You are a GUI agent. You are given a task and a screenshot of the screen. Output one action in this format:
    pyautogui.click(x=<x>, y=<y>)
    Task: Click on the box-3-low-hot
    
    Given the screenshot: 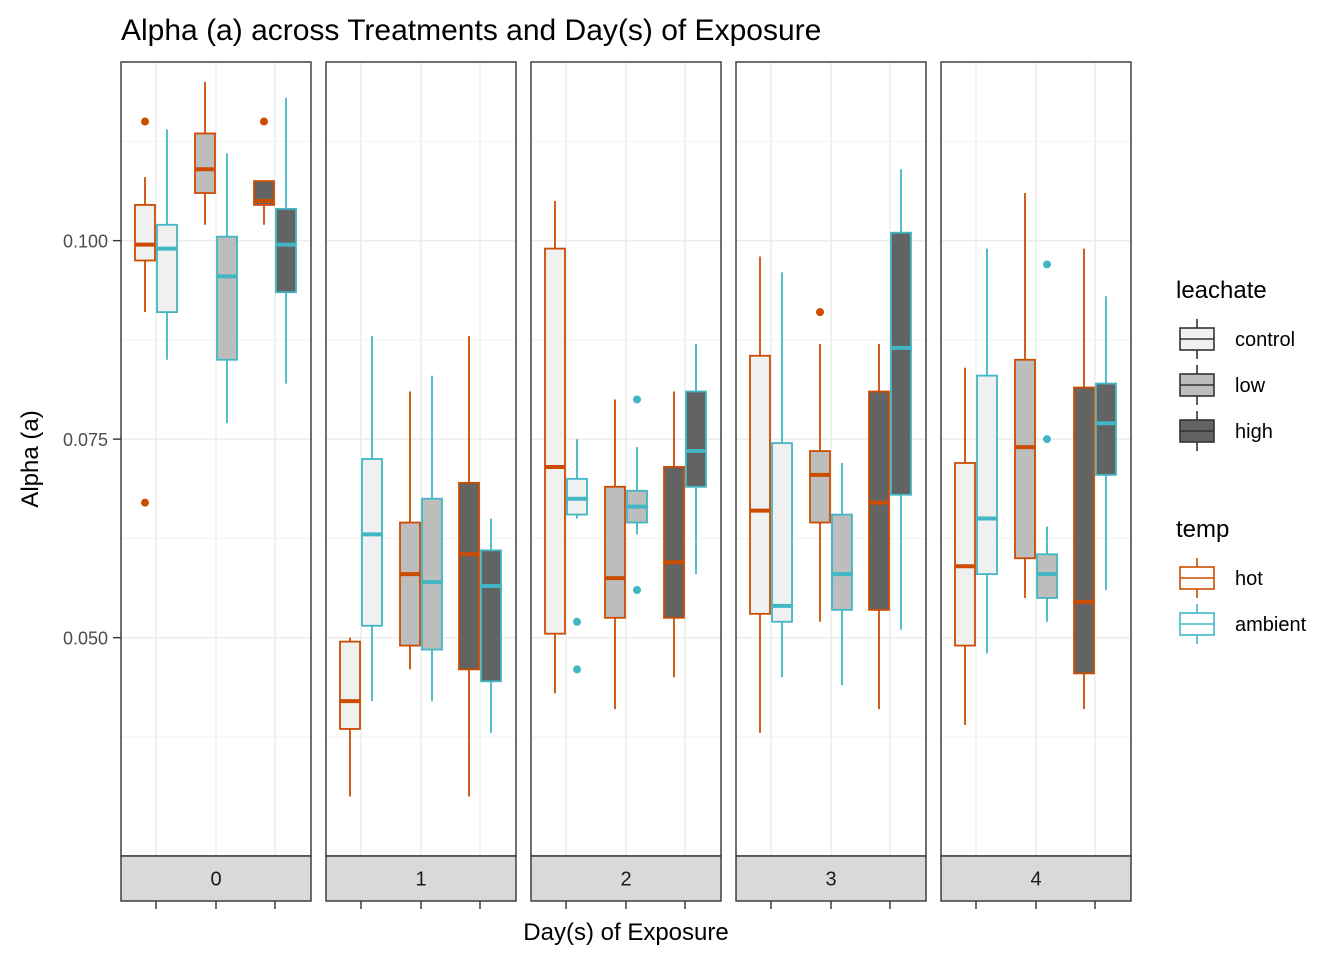 What is the action you would take?
    pyautogui.click(x=820, y=465)
    